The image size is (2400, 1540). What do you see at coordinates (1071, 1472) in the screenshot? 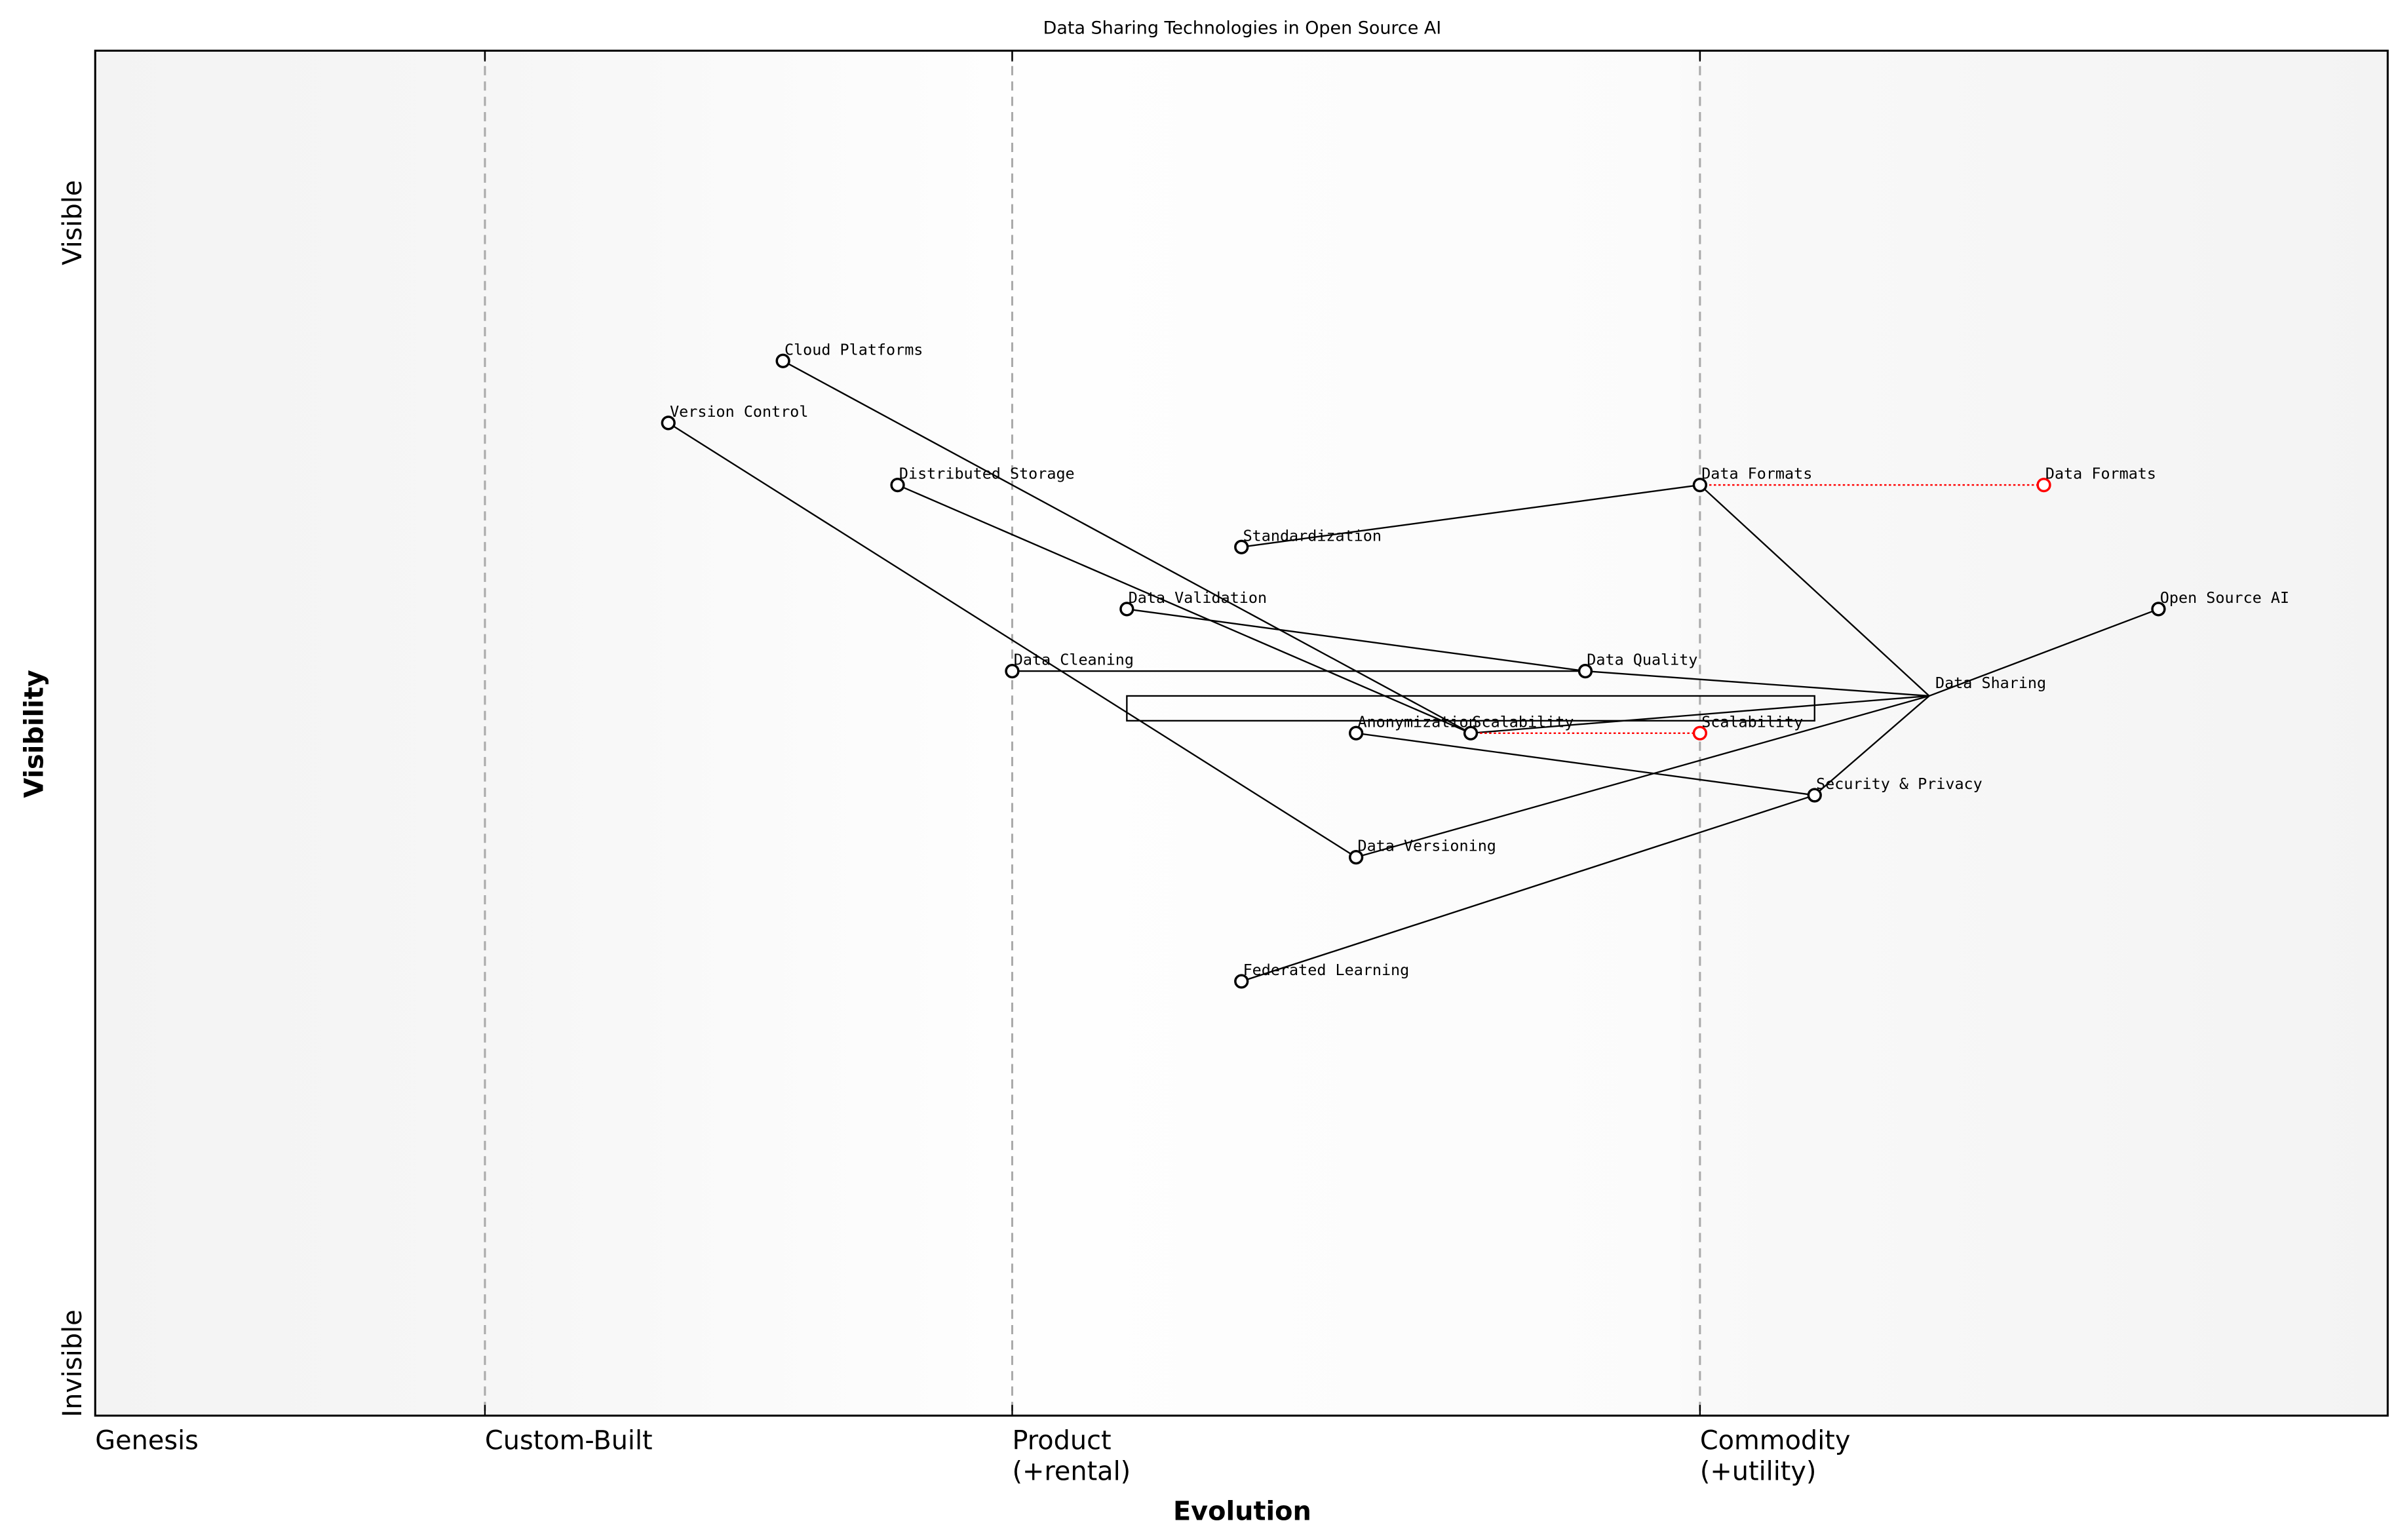
I see `x-tick-label: (+rental)` at bounding box center [1071, 1472].